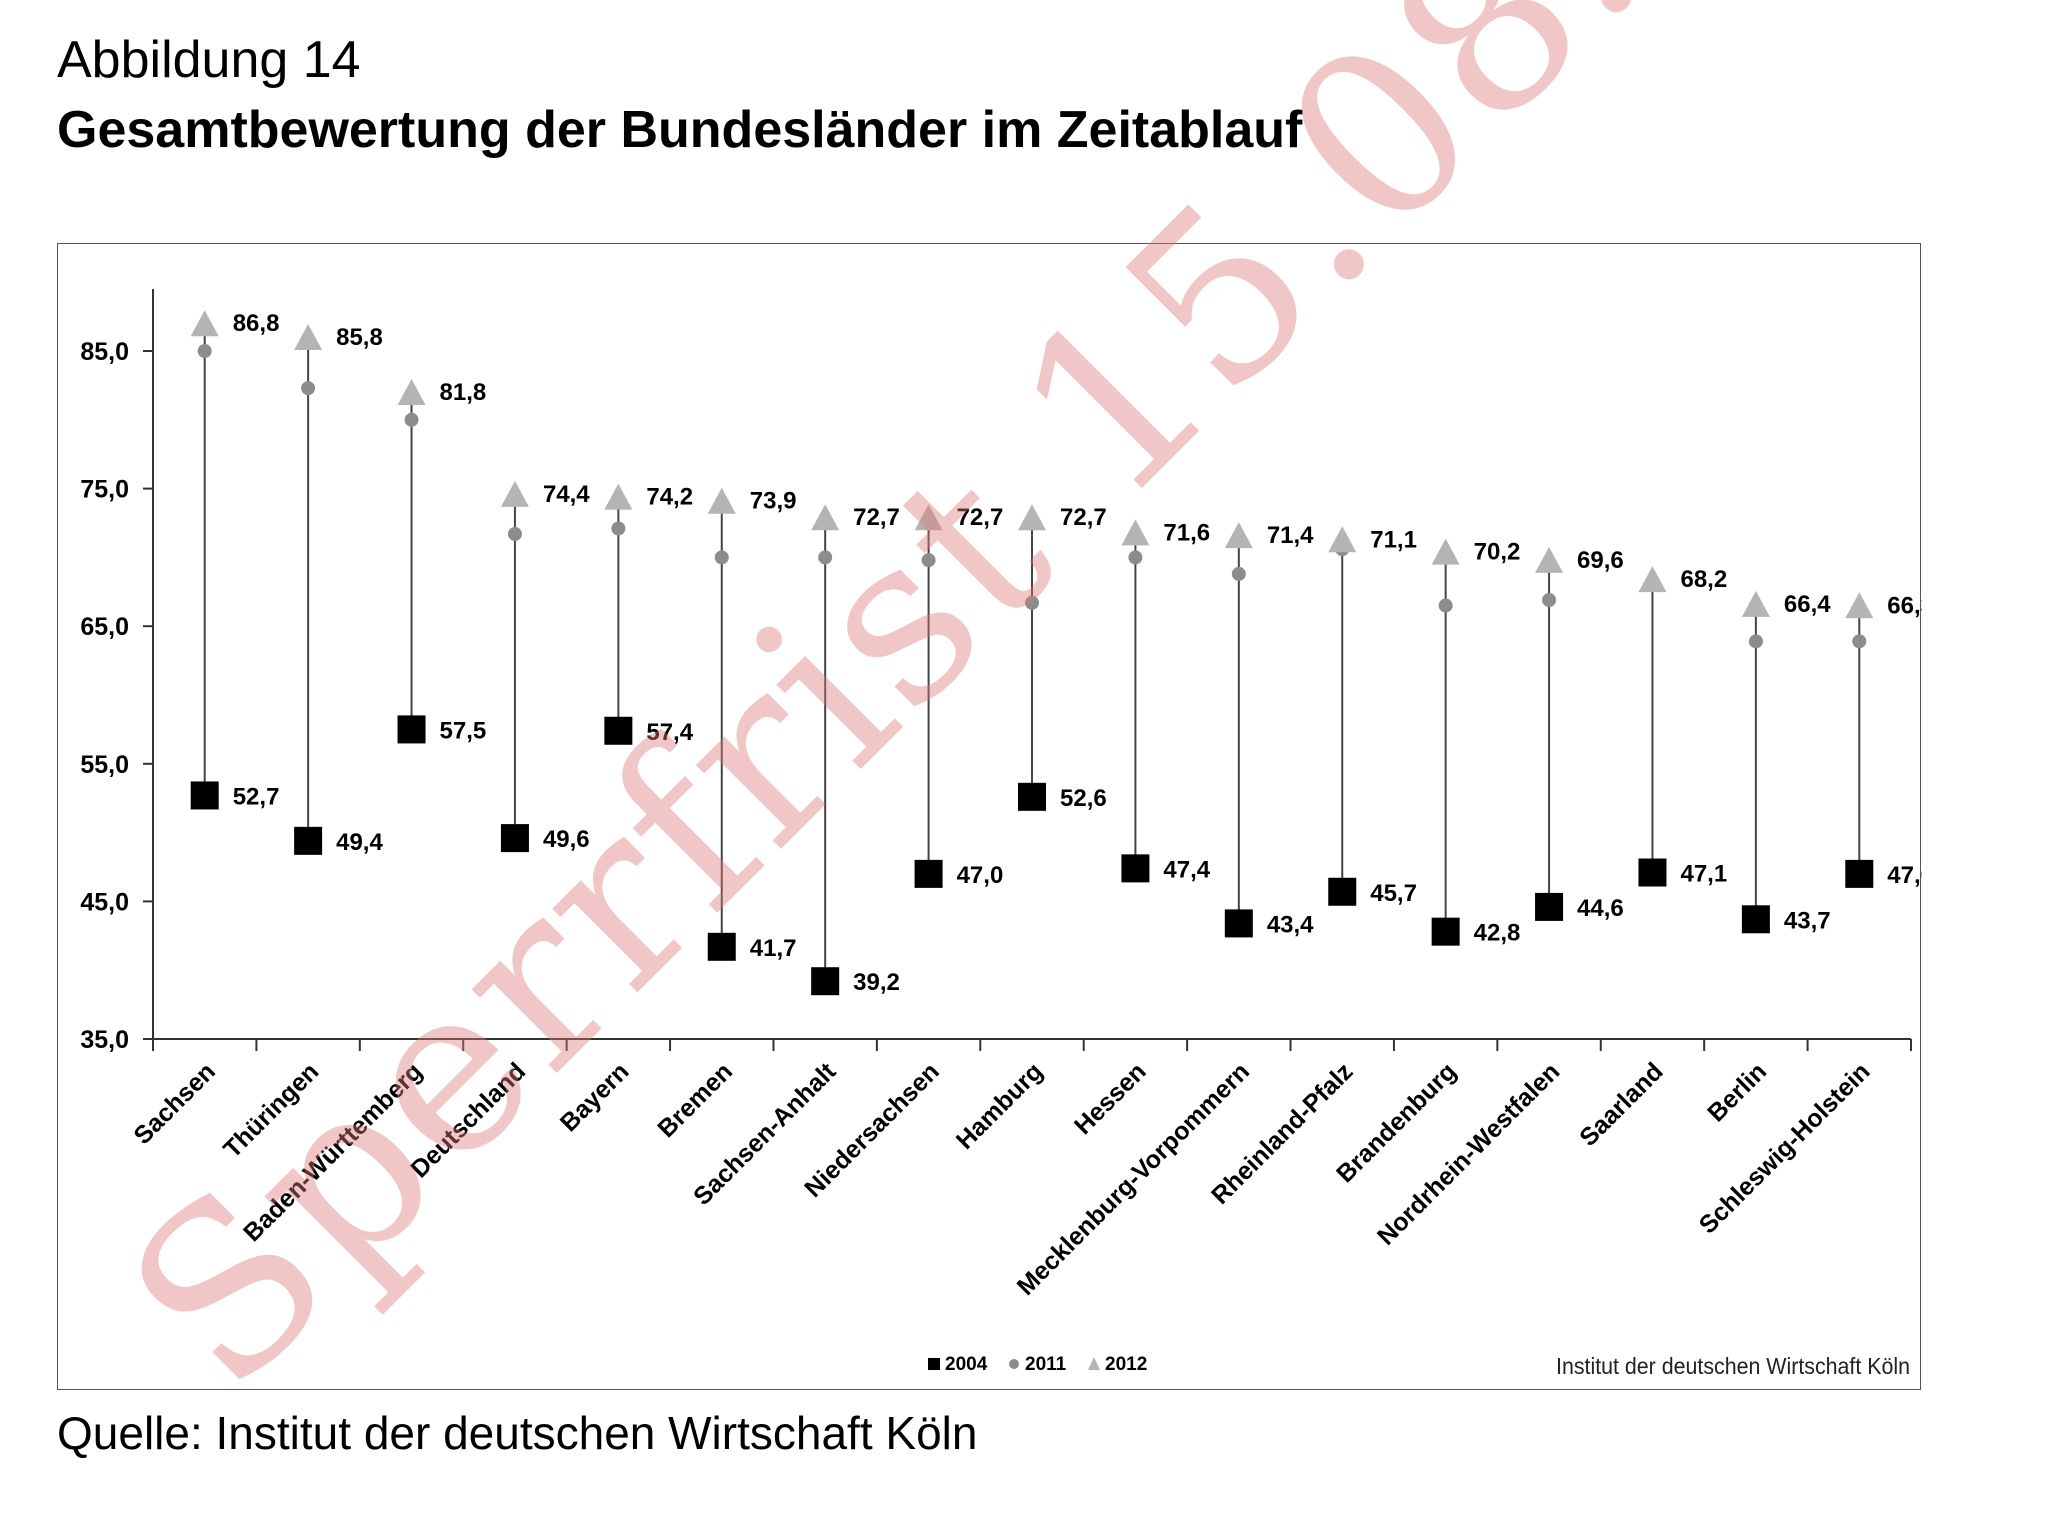  I want to click on data-label-2004: 44,6, so click(1600, 908).